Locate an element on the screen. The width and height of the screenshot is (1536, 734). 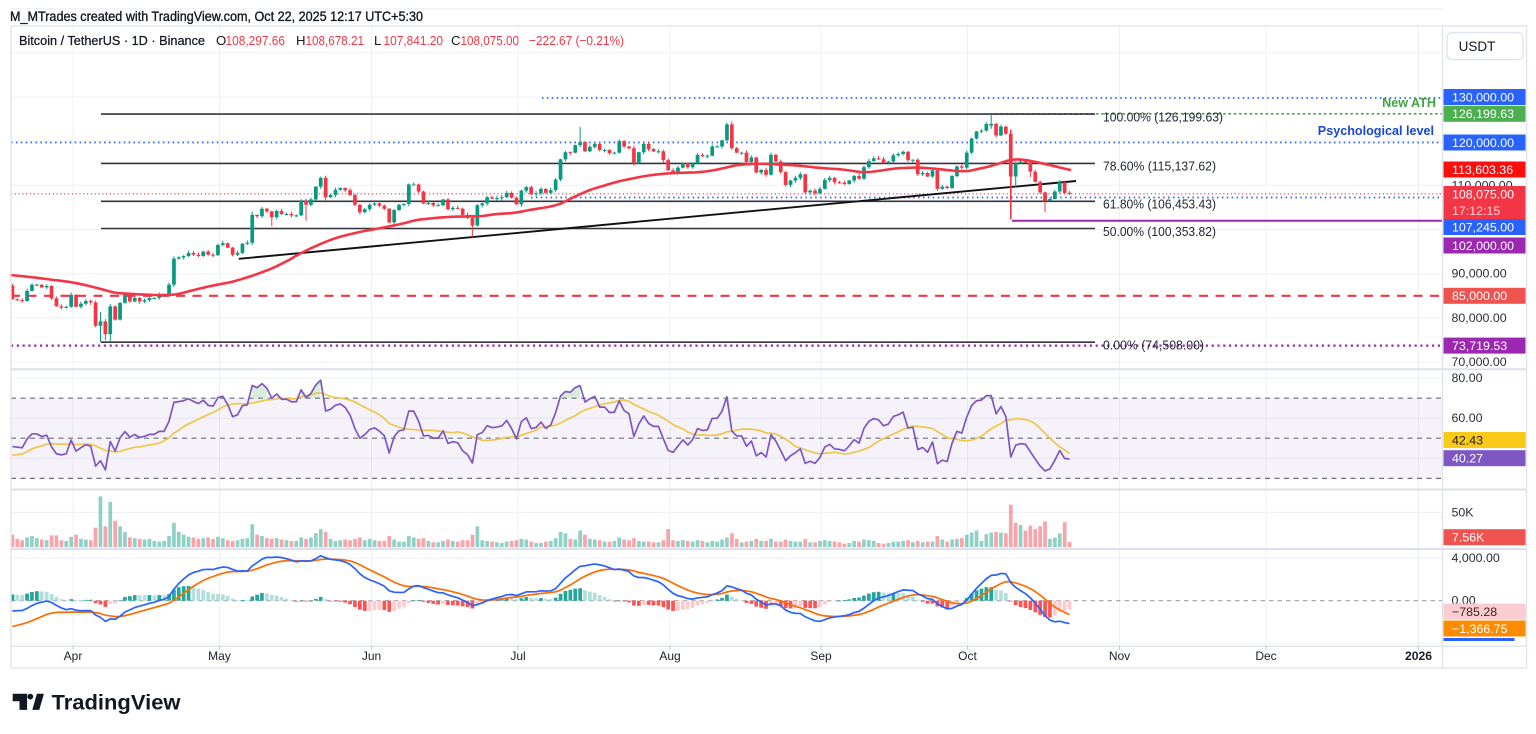
svg-text: 61.80% (106,453.43) is located at coordinates (1159, 204).